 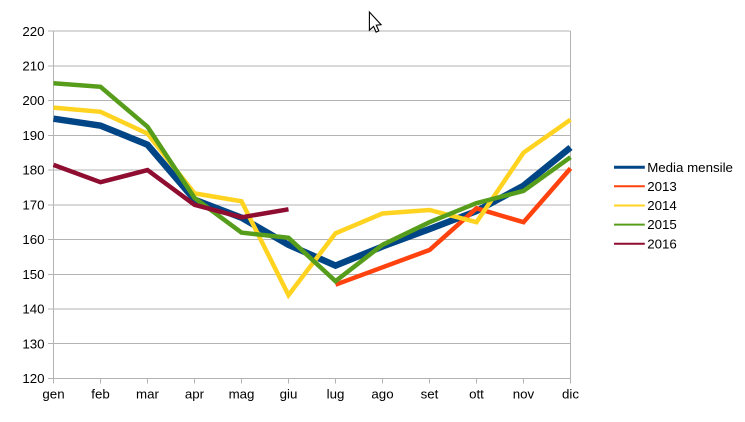 What do you see at coordinates (195, 394) in the screenshot?
I see `svg-text: apr` at bounding box center [195, 394].